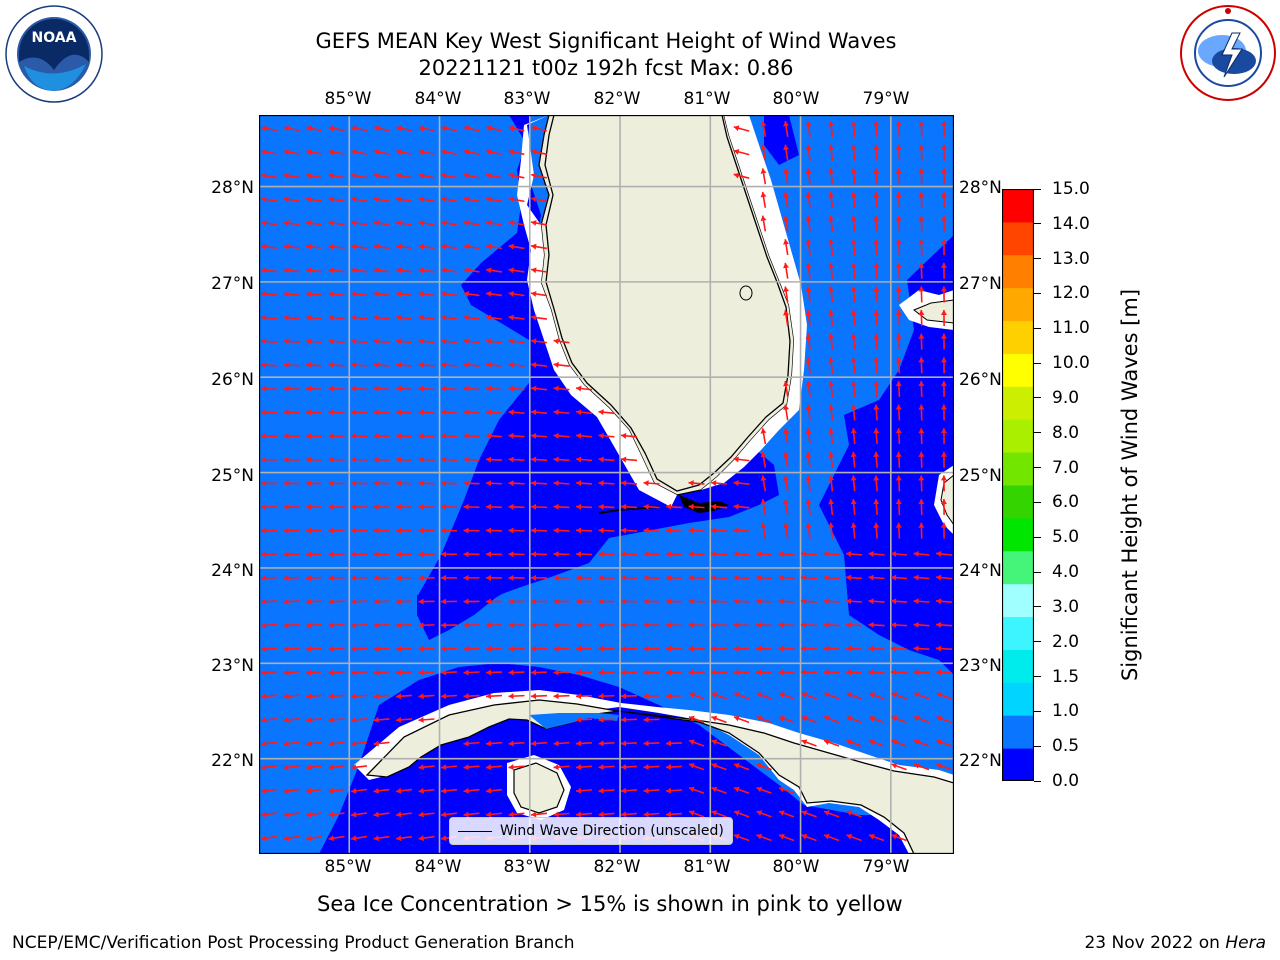 The image size is (1280, 960). What do you see at coordinates (54, 38) in the screenshot?
I see `noaa-logo-text: NOAA` at bounding box center [54, 38].